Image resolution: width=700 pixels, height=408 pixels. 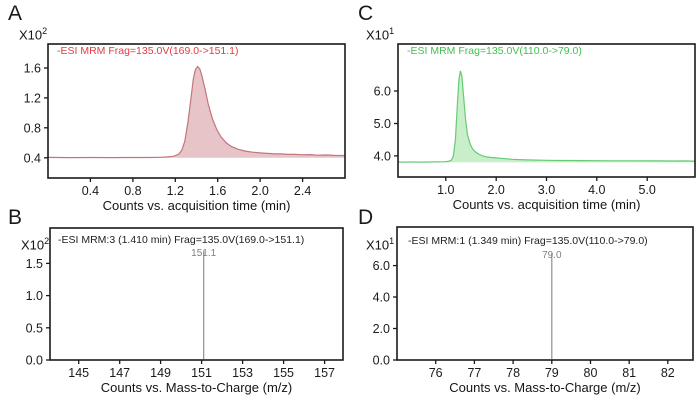 I want to click on svg-text: 149, so click(x=160, y=373).